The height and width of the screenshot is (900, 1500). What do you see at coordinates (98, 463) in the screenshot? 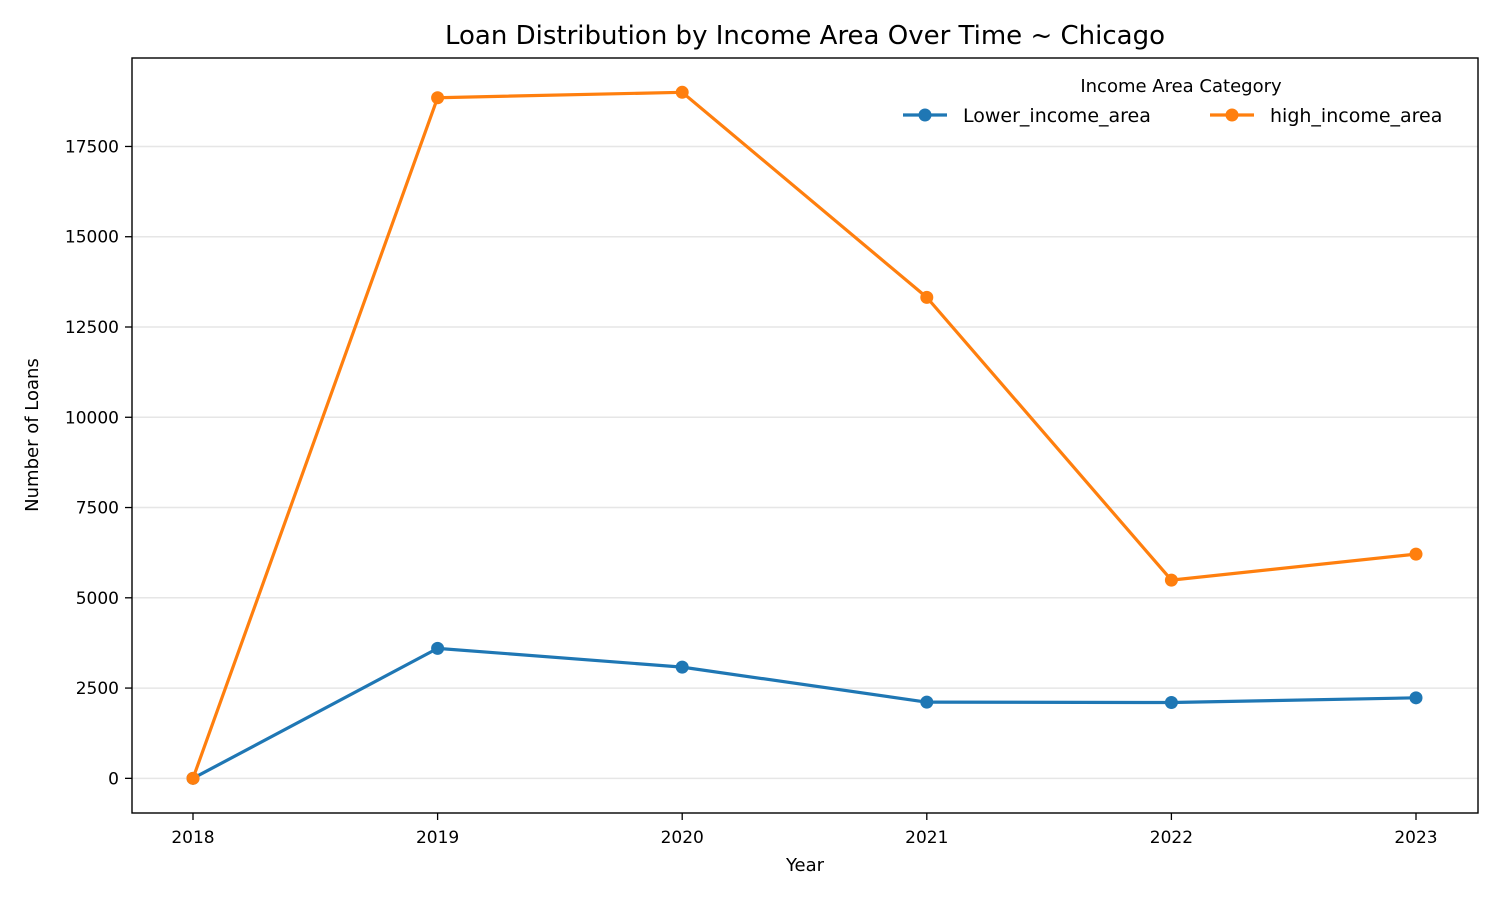
I see `y-axis: 0 2500 5000 7500 10000 12500 15000 17500` at bounding box center [98, 463].